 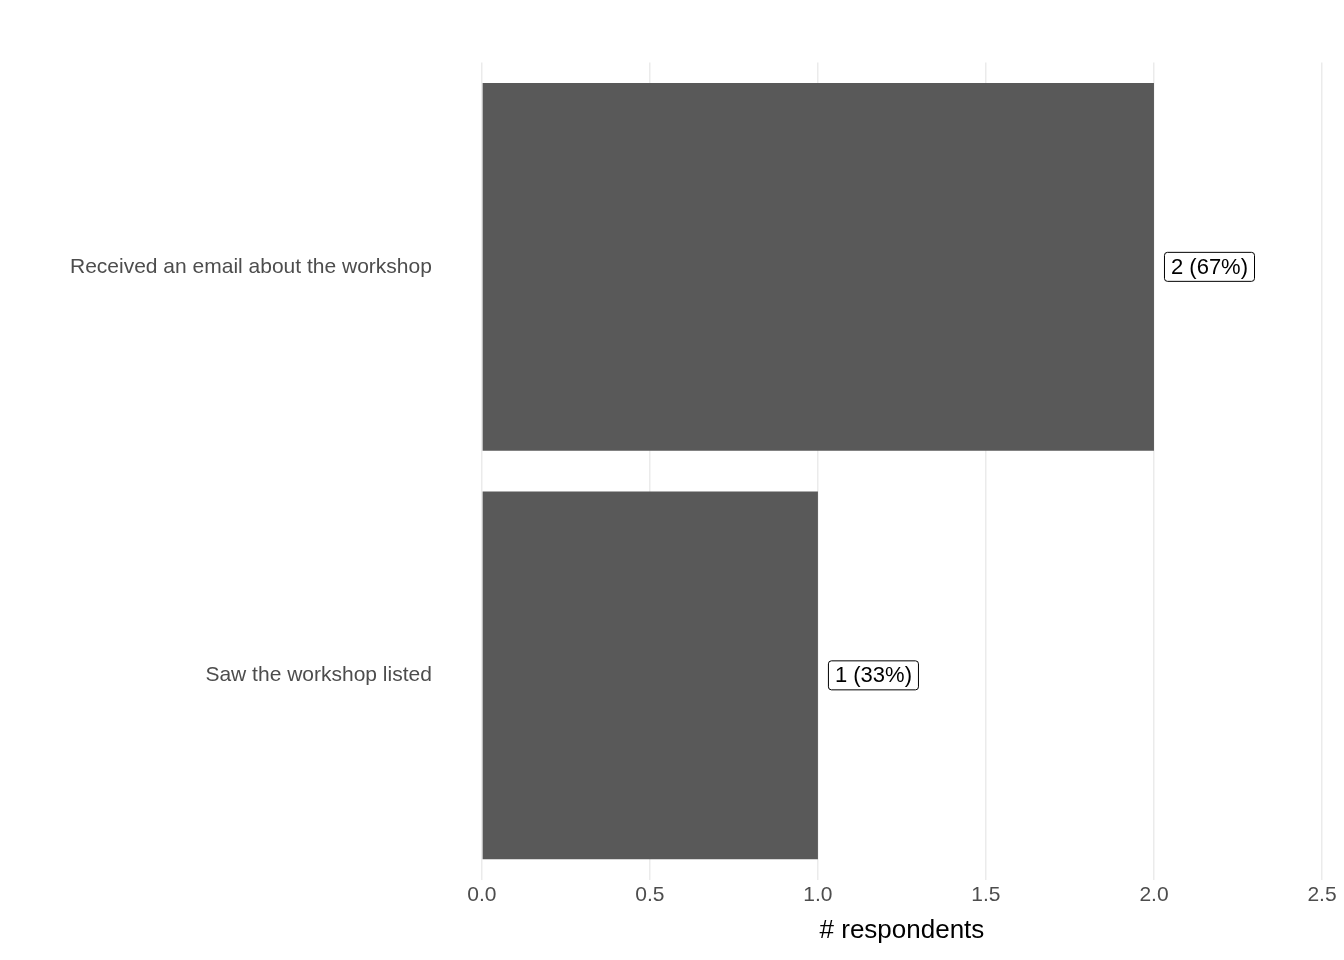 What do you see at coordinates (650, 893) in the screenshot?
I see `x-tick-label: 0.5` at bounding box center [650, 893].